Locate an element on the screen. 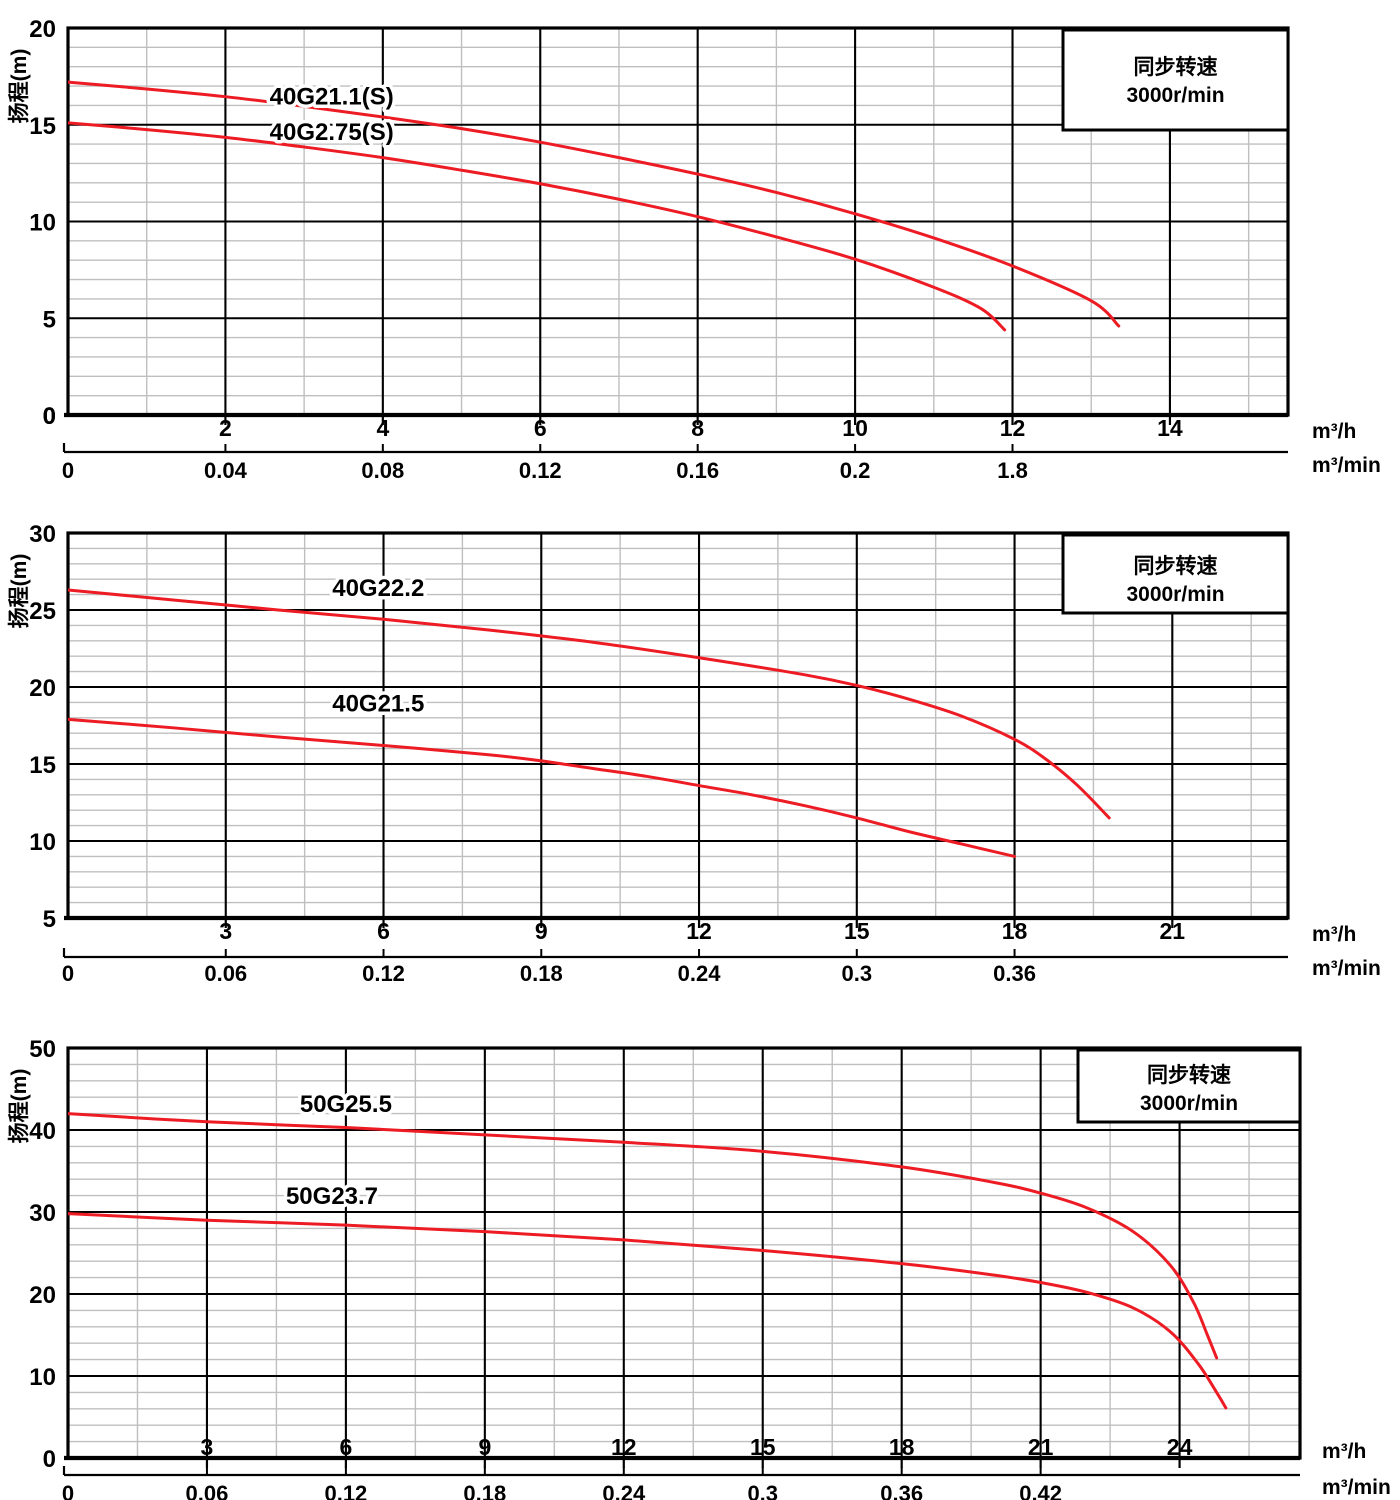 The width and height of the screenshot is (1400, 1500). x-secondary-tick-label: 0.08 is located at coordinates (382, 470).